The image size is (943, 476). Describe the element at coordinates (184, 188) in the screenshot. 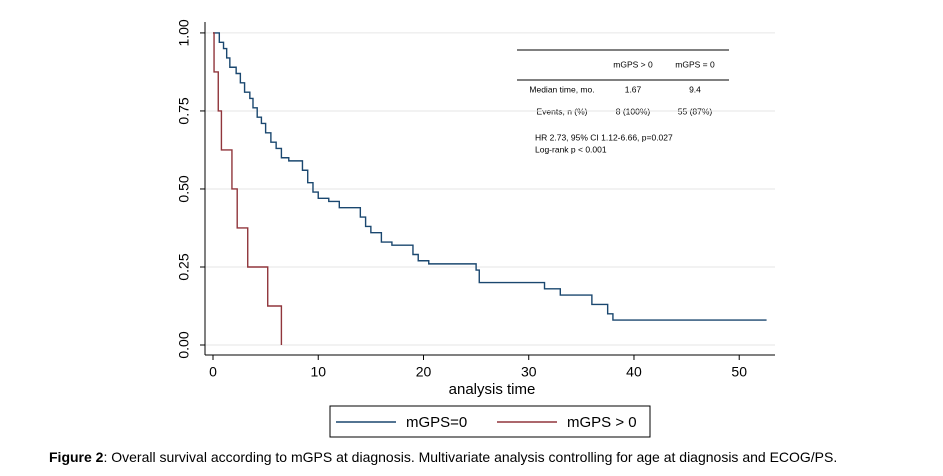

I see `y-tick-label: 0.50` at that location.